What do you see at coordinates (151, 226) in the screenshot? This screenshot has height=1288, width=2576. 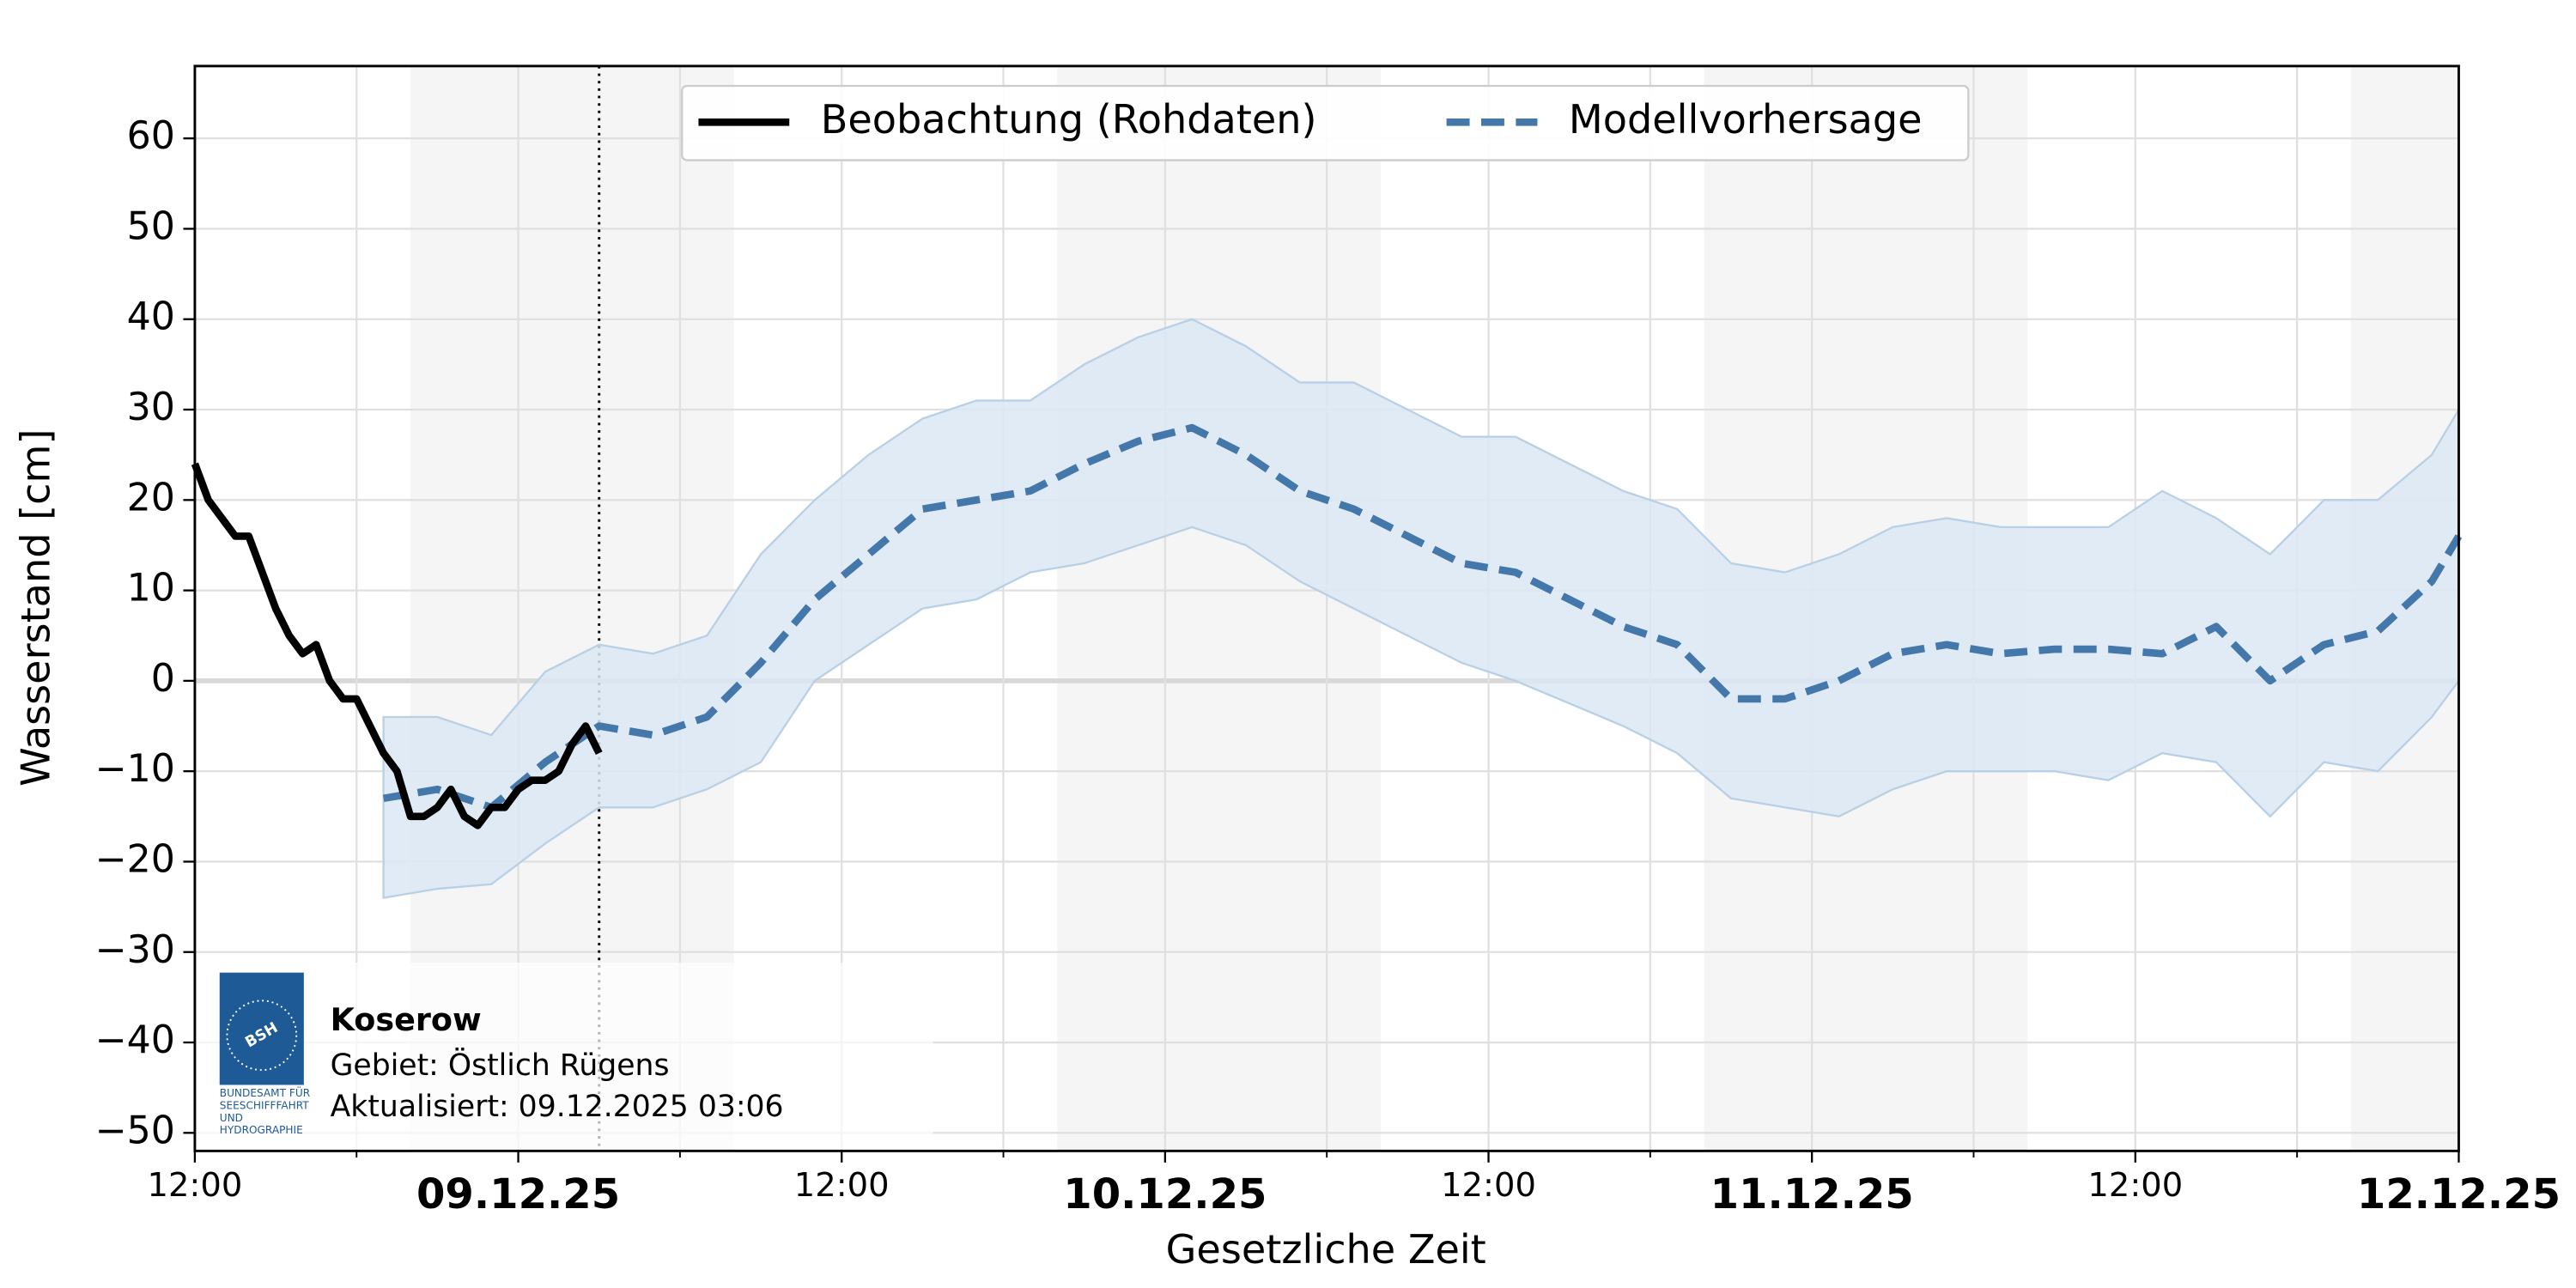 I see `y-tick-label: 50` at bounding box center [151, 226].